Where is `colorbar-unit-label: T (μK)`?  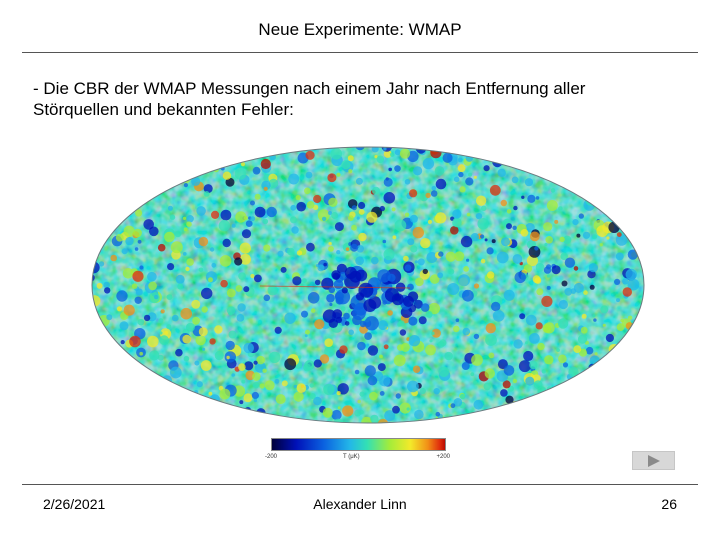
colorbar-unit-label: T (μK) is located at coordinates (351, 457).